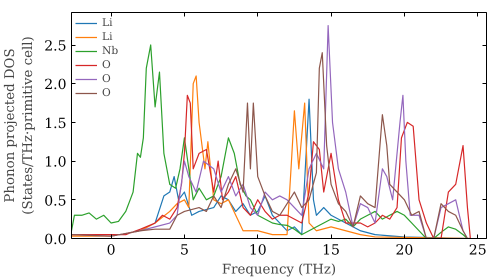 This screenshot has height=280, width=500. Describe the element at coordinates (55, 240) in the screenshot. I see `y-tick-label: 0.0` at that location.